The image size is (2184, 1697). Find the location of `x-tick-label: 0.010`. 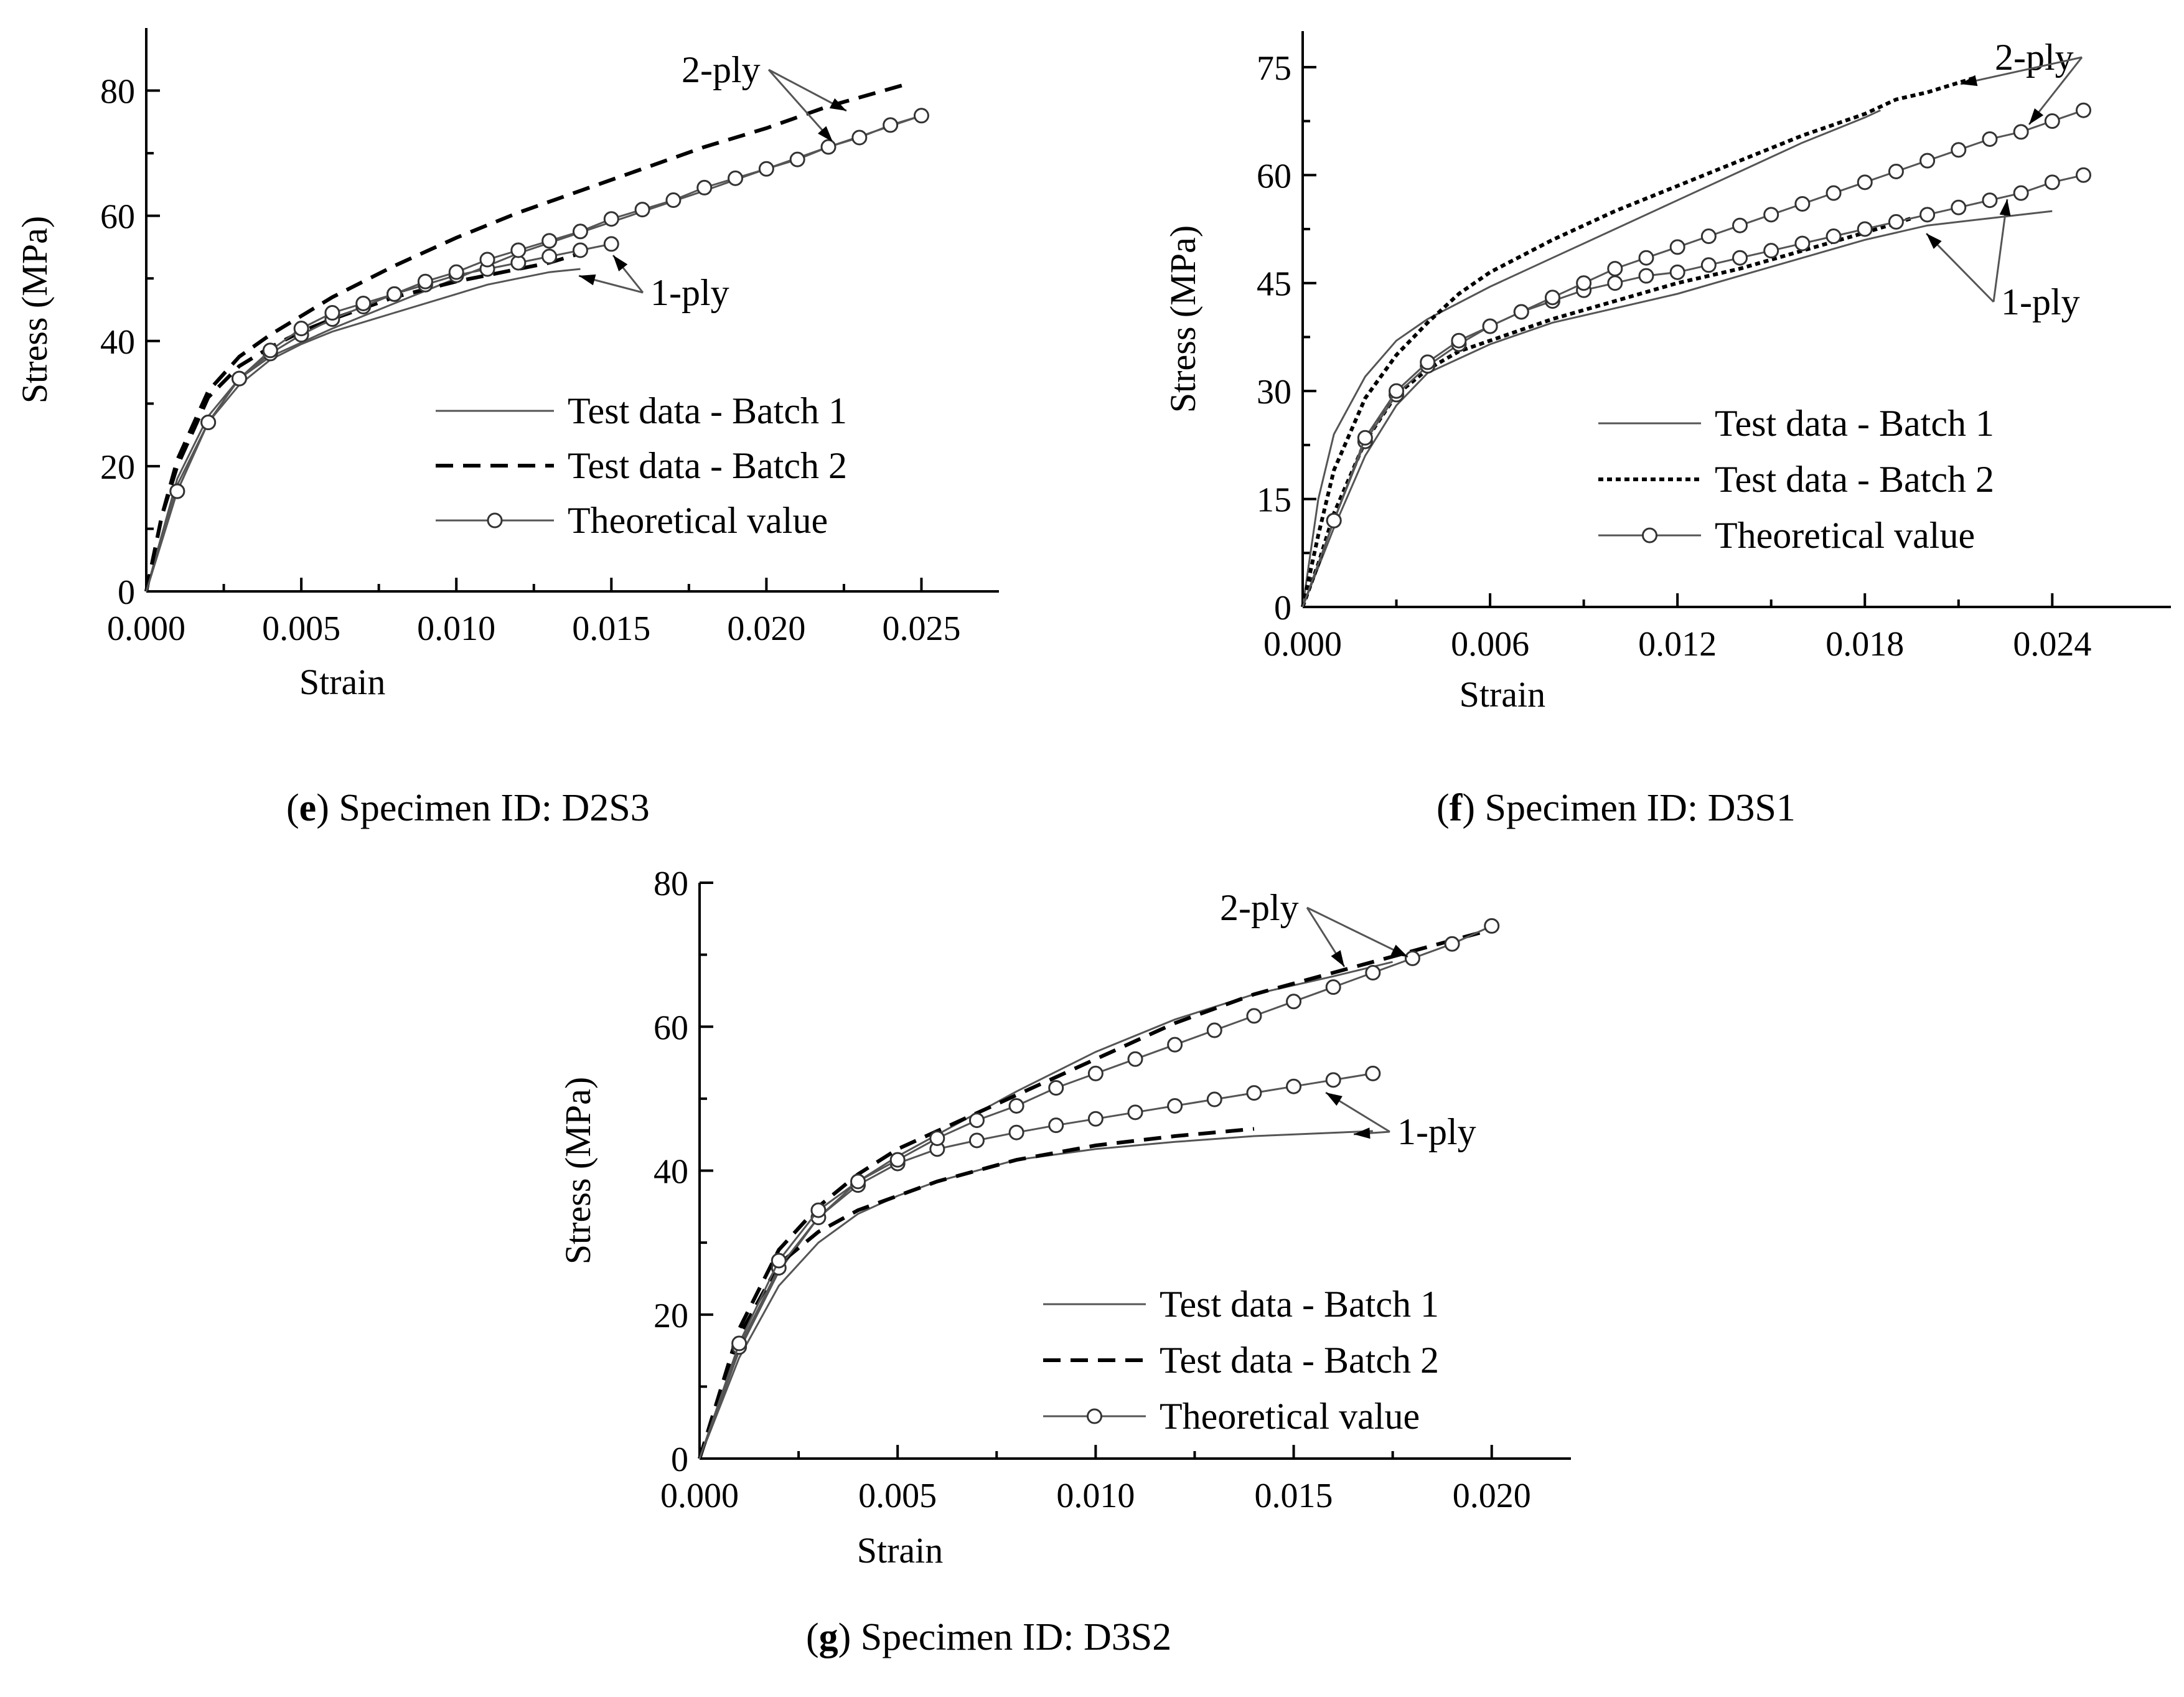

x-tick-label: 0.010 is located at coordinates (1095, 1496).